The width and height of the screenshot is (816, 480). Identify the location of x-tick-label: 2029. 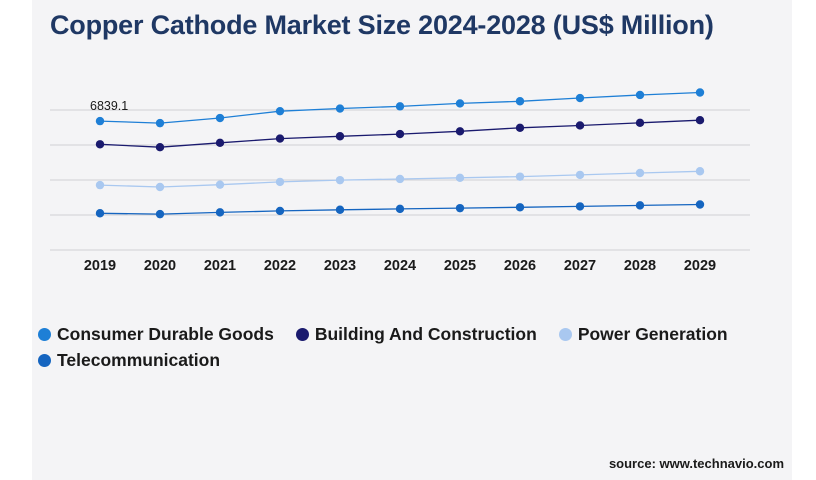
(700, 266).